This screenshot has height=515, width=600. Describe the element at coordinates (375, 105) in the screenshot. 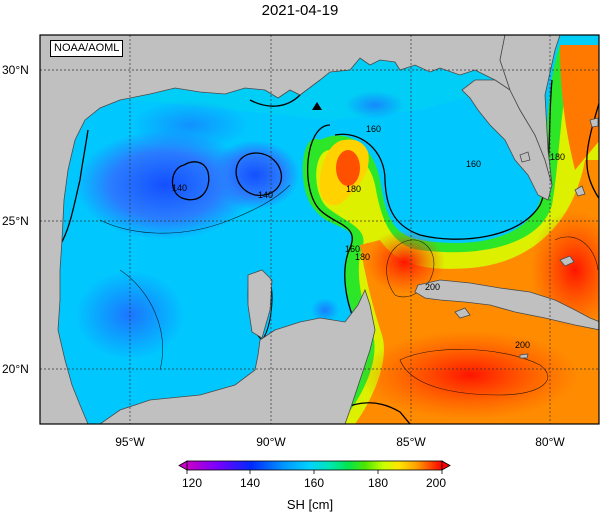

I see `northeast-low` at that location.